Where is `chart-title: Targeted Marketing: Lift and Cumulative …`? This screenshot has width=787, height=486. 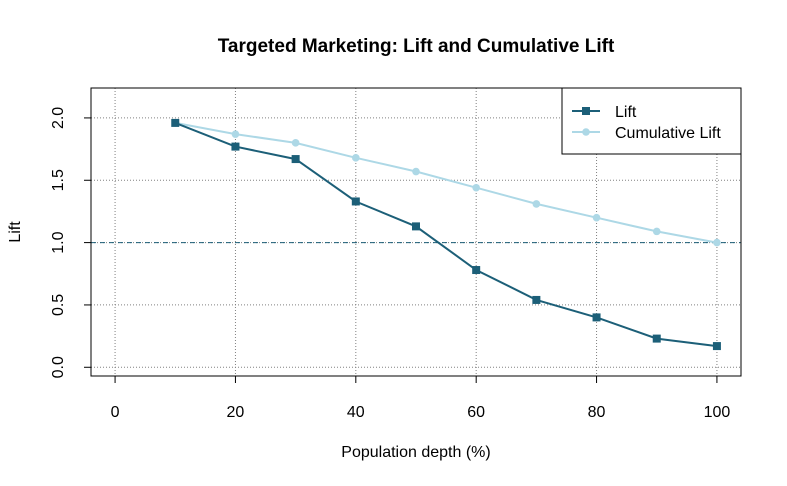
chart-title: Targeted Marketing: Lift and Cumulative … is located at coordinates (416, 46).